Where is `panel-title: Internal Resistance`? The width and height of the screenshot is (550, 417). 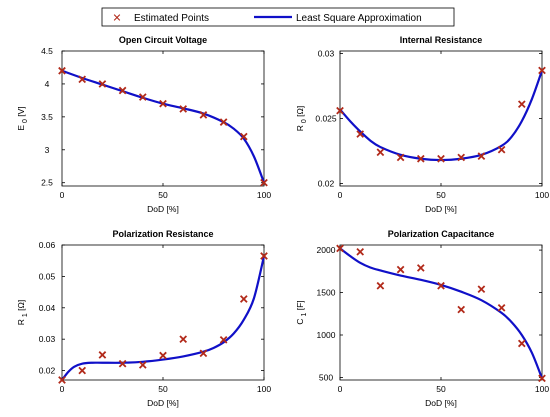 panel-title: Internal Resistance is located at coordinates (441, 40).